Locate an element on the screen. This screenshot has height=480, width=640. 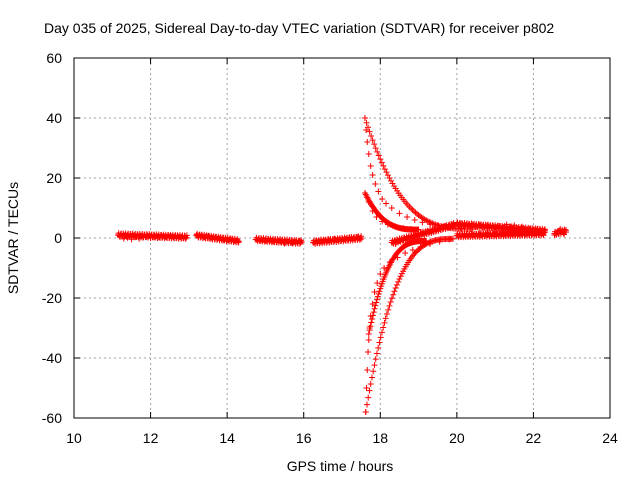
y-tick-label: 60 is located at coordinates (54, 58).